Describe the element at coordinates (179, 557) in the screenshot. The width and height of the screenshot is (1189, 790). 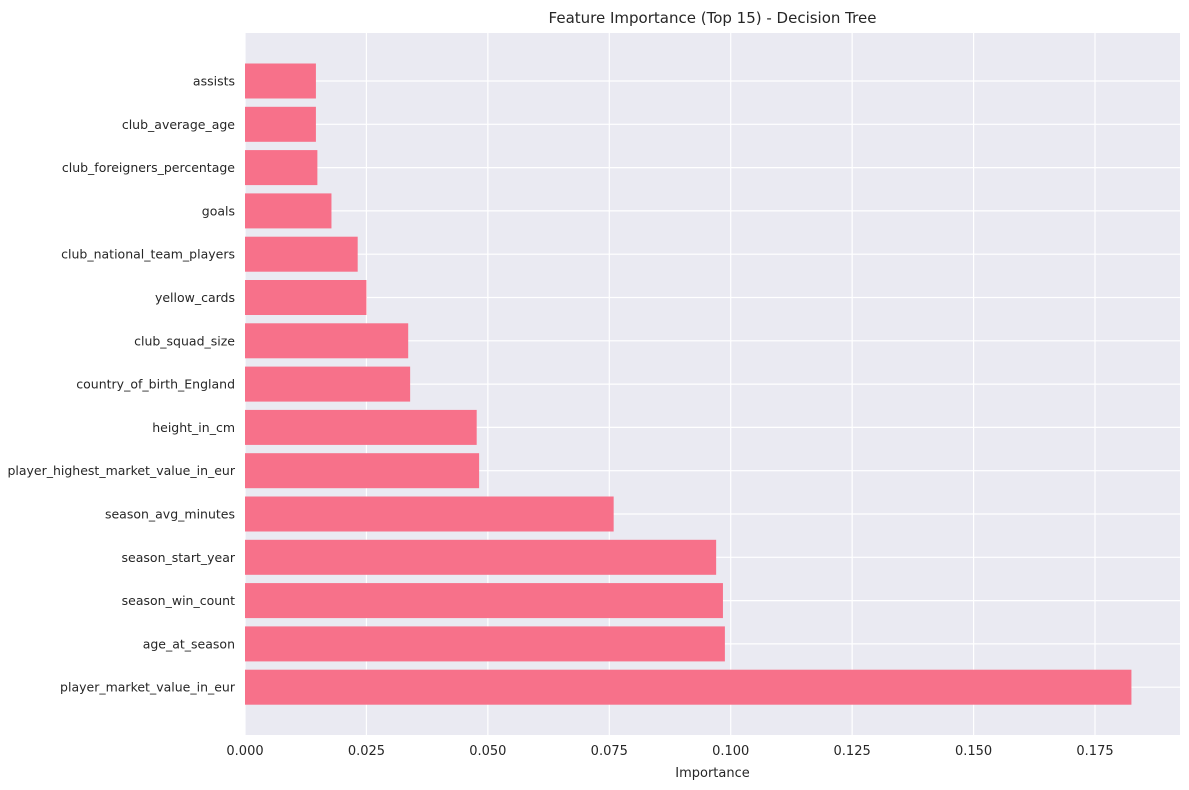
I see `y-tick-label: season_start_year` at that location.